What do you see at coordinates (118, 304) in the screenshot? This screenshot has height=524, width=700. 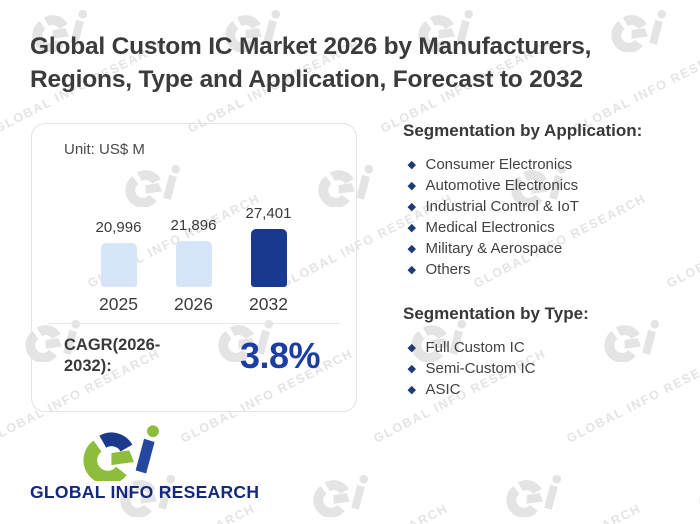 I see `bar-year-label: 2025` at bounding box center [118, 304].